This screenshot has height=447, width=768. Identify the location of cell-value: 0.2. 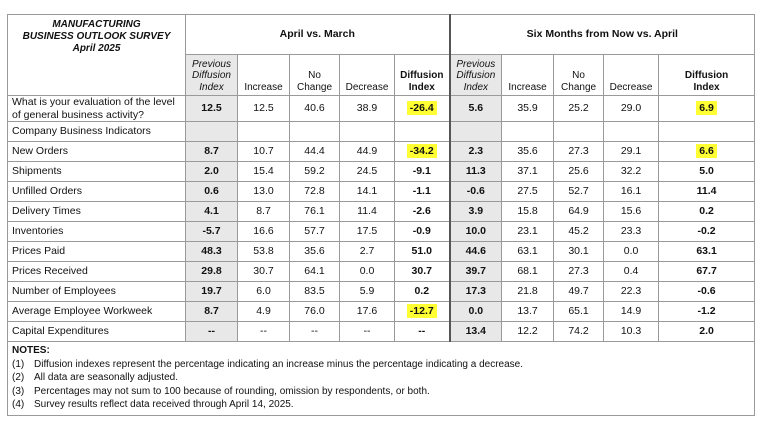
(706, 211).